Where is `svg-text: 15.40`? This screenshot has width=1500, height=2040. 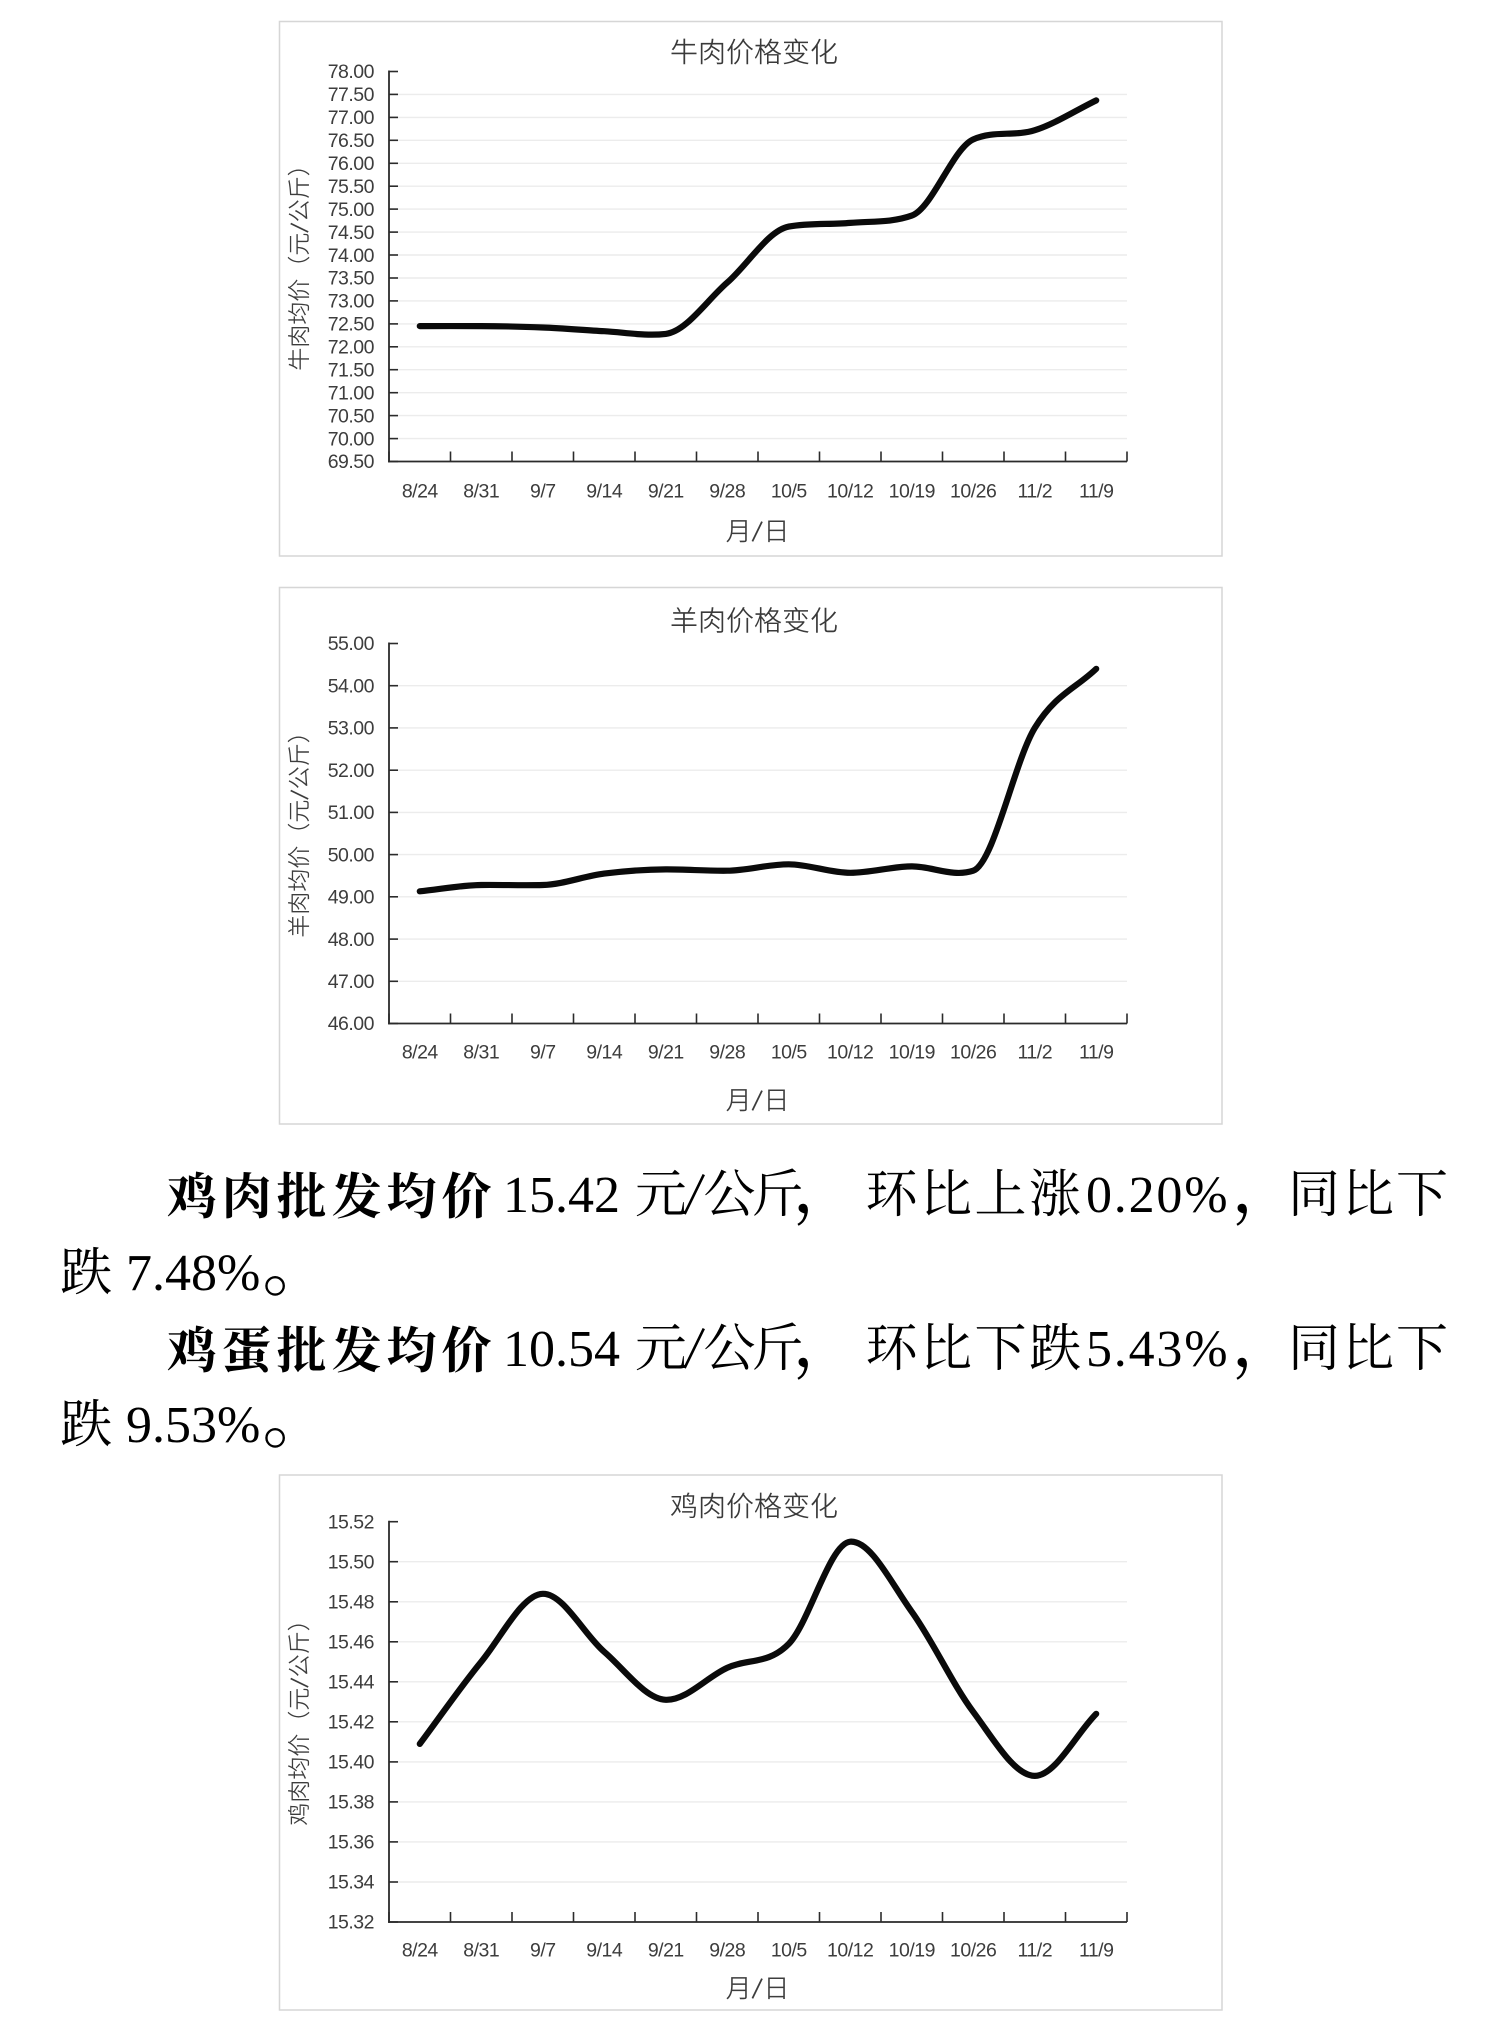
svg-text: 15.40 is located at coordinates (351, 1763).